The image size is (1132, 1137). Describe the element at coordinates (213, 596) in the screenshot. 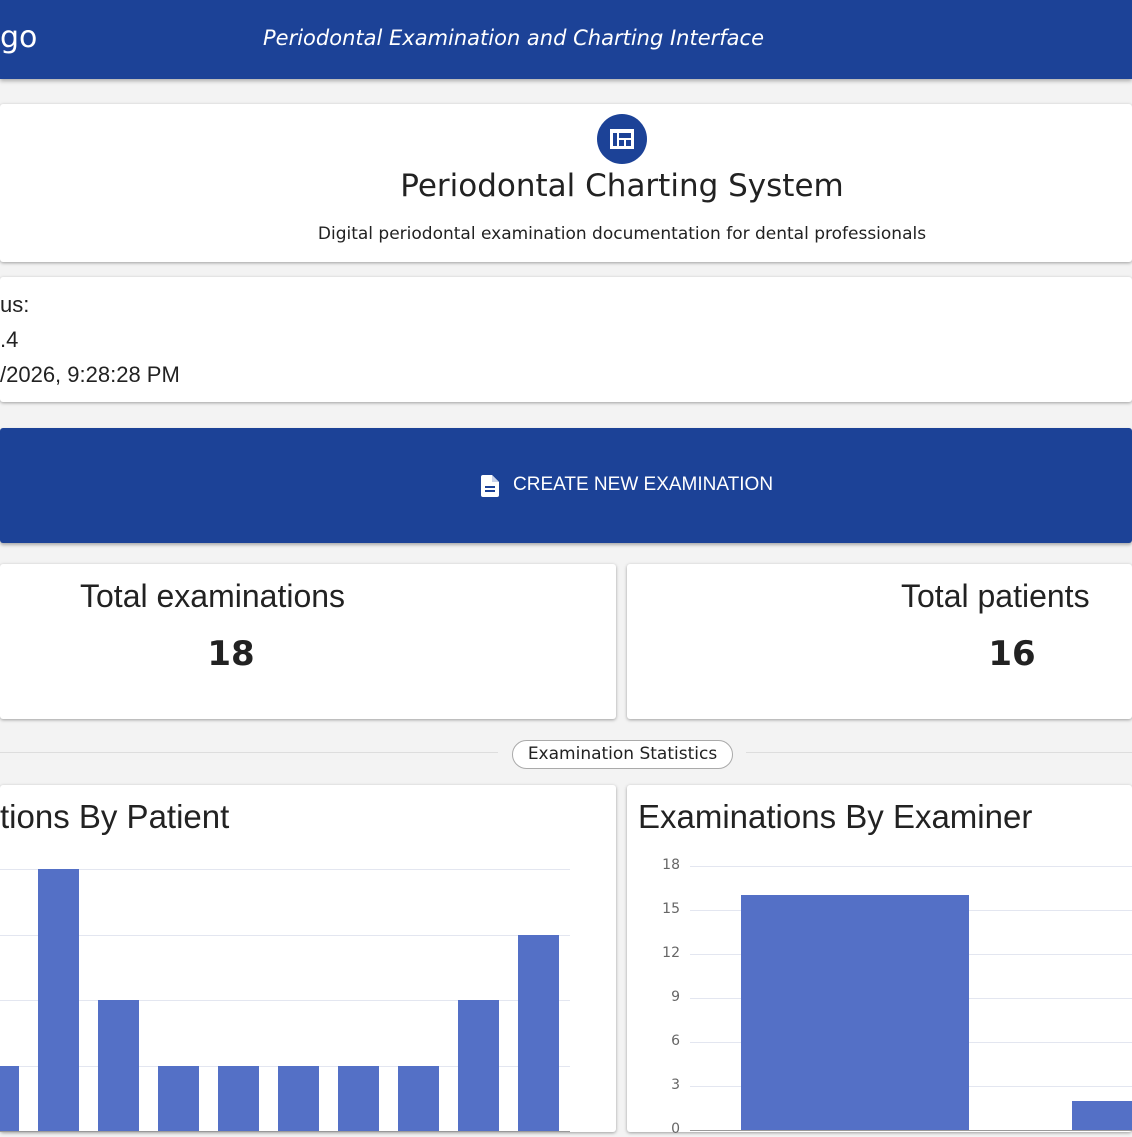

I see `stat-label: Total examinations` at that location.